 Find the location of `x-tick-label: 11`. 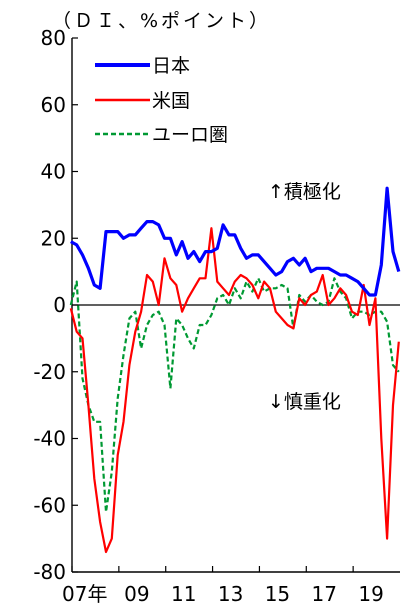

x-tick-label: 11 is located at coordinates (183, 594).